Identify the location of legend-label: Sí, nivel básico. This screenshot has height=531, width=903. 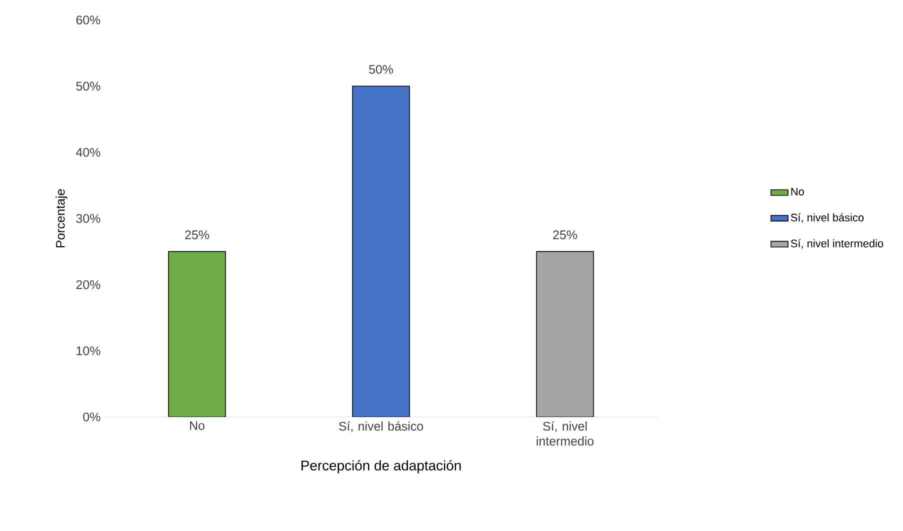
(827, 218).